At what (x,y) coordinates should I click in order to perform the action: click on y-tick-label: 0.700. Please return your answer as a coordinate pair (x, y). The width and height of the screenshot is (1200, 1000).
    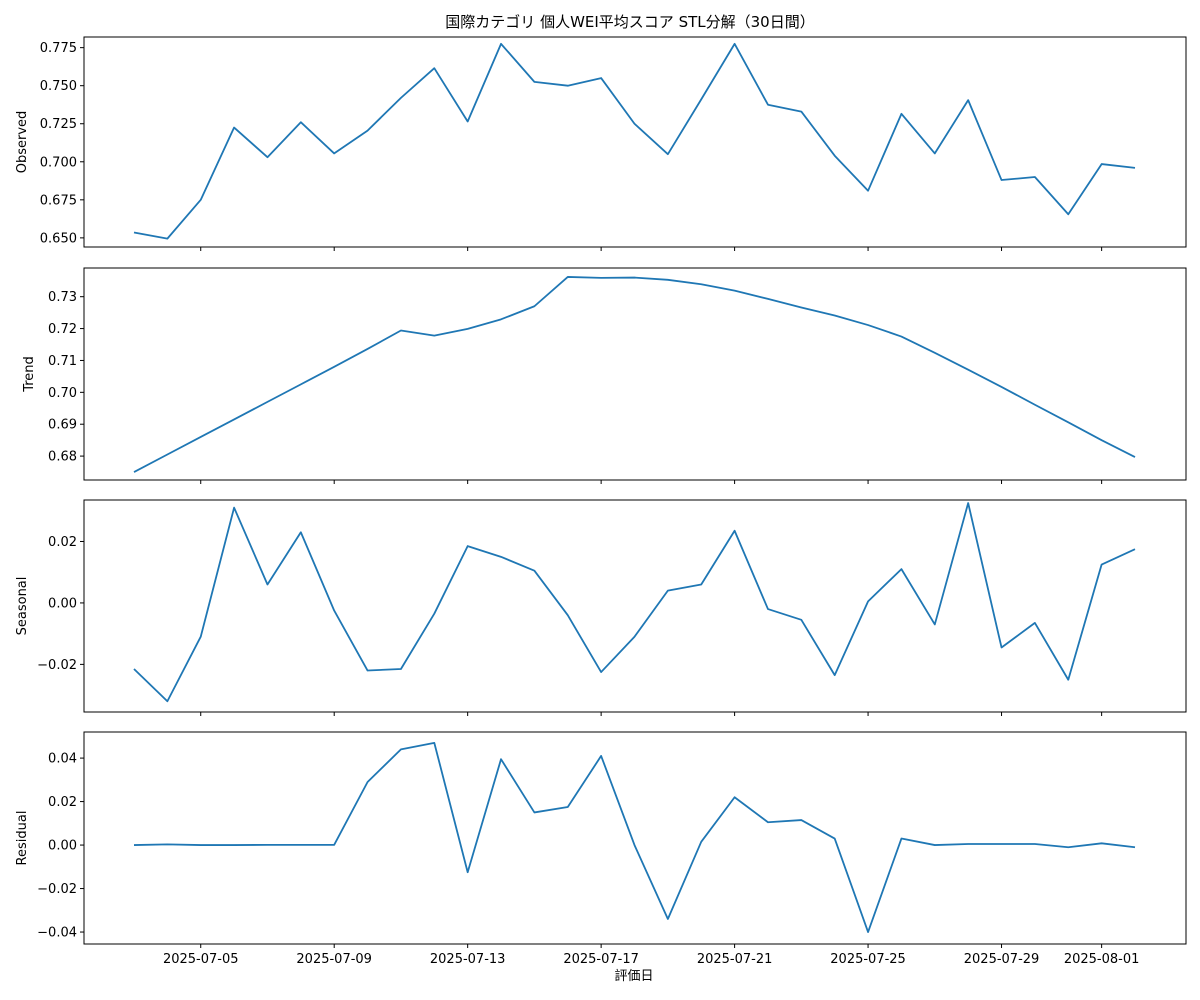
    Looking at the image, I should click on (58, 162).